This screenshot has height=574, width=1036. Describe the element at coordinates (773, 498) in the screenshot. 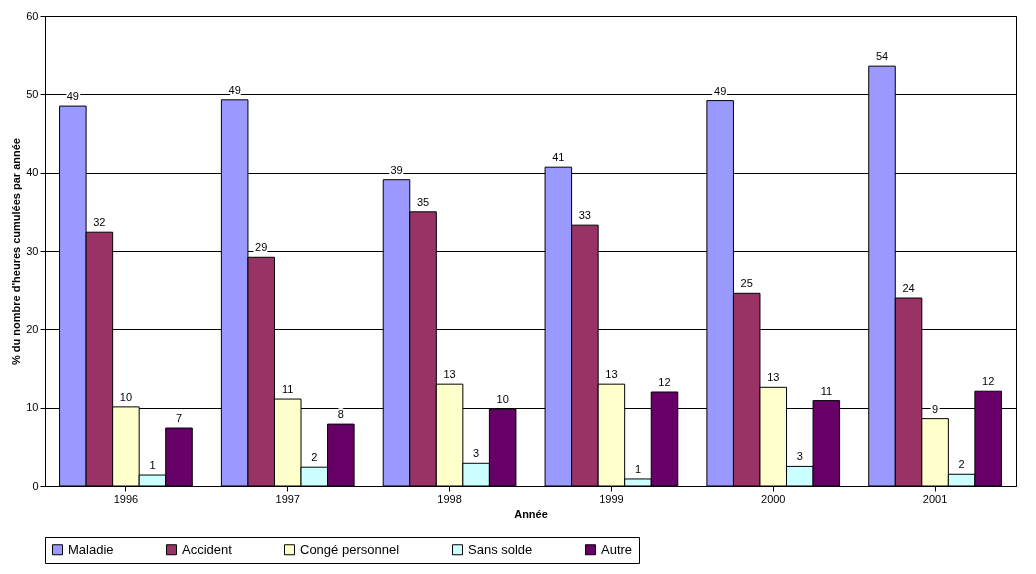

I see `x-tick-label: 2000` at that location.